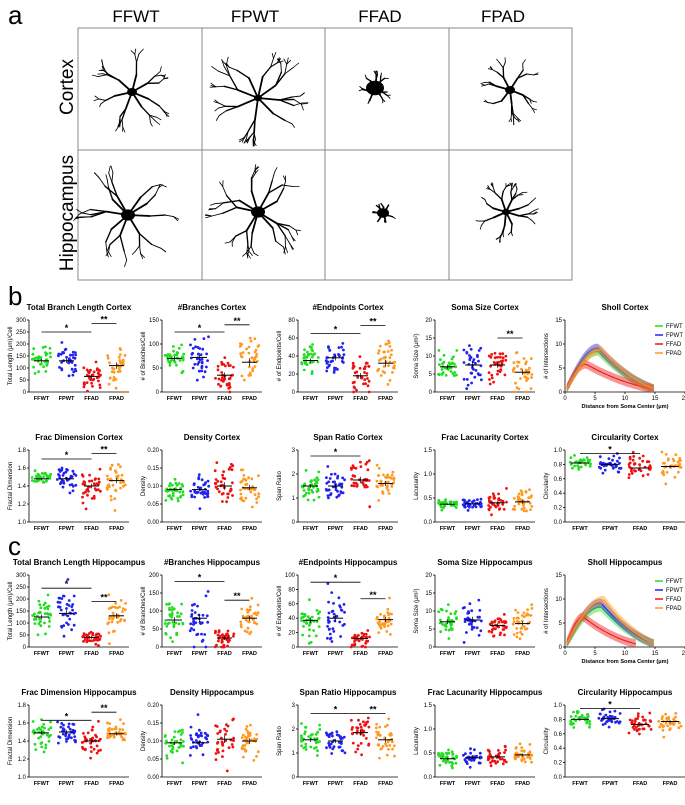 This screenshot has height=805, width=685. What do you see at coordinates (11, 356) in the screenshot?
I see `y-axis-label: Total Length (μm)/Cell` at bounding box center [11, 356].